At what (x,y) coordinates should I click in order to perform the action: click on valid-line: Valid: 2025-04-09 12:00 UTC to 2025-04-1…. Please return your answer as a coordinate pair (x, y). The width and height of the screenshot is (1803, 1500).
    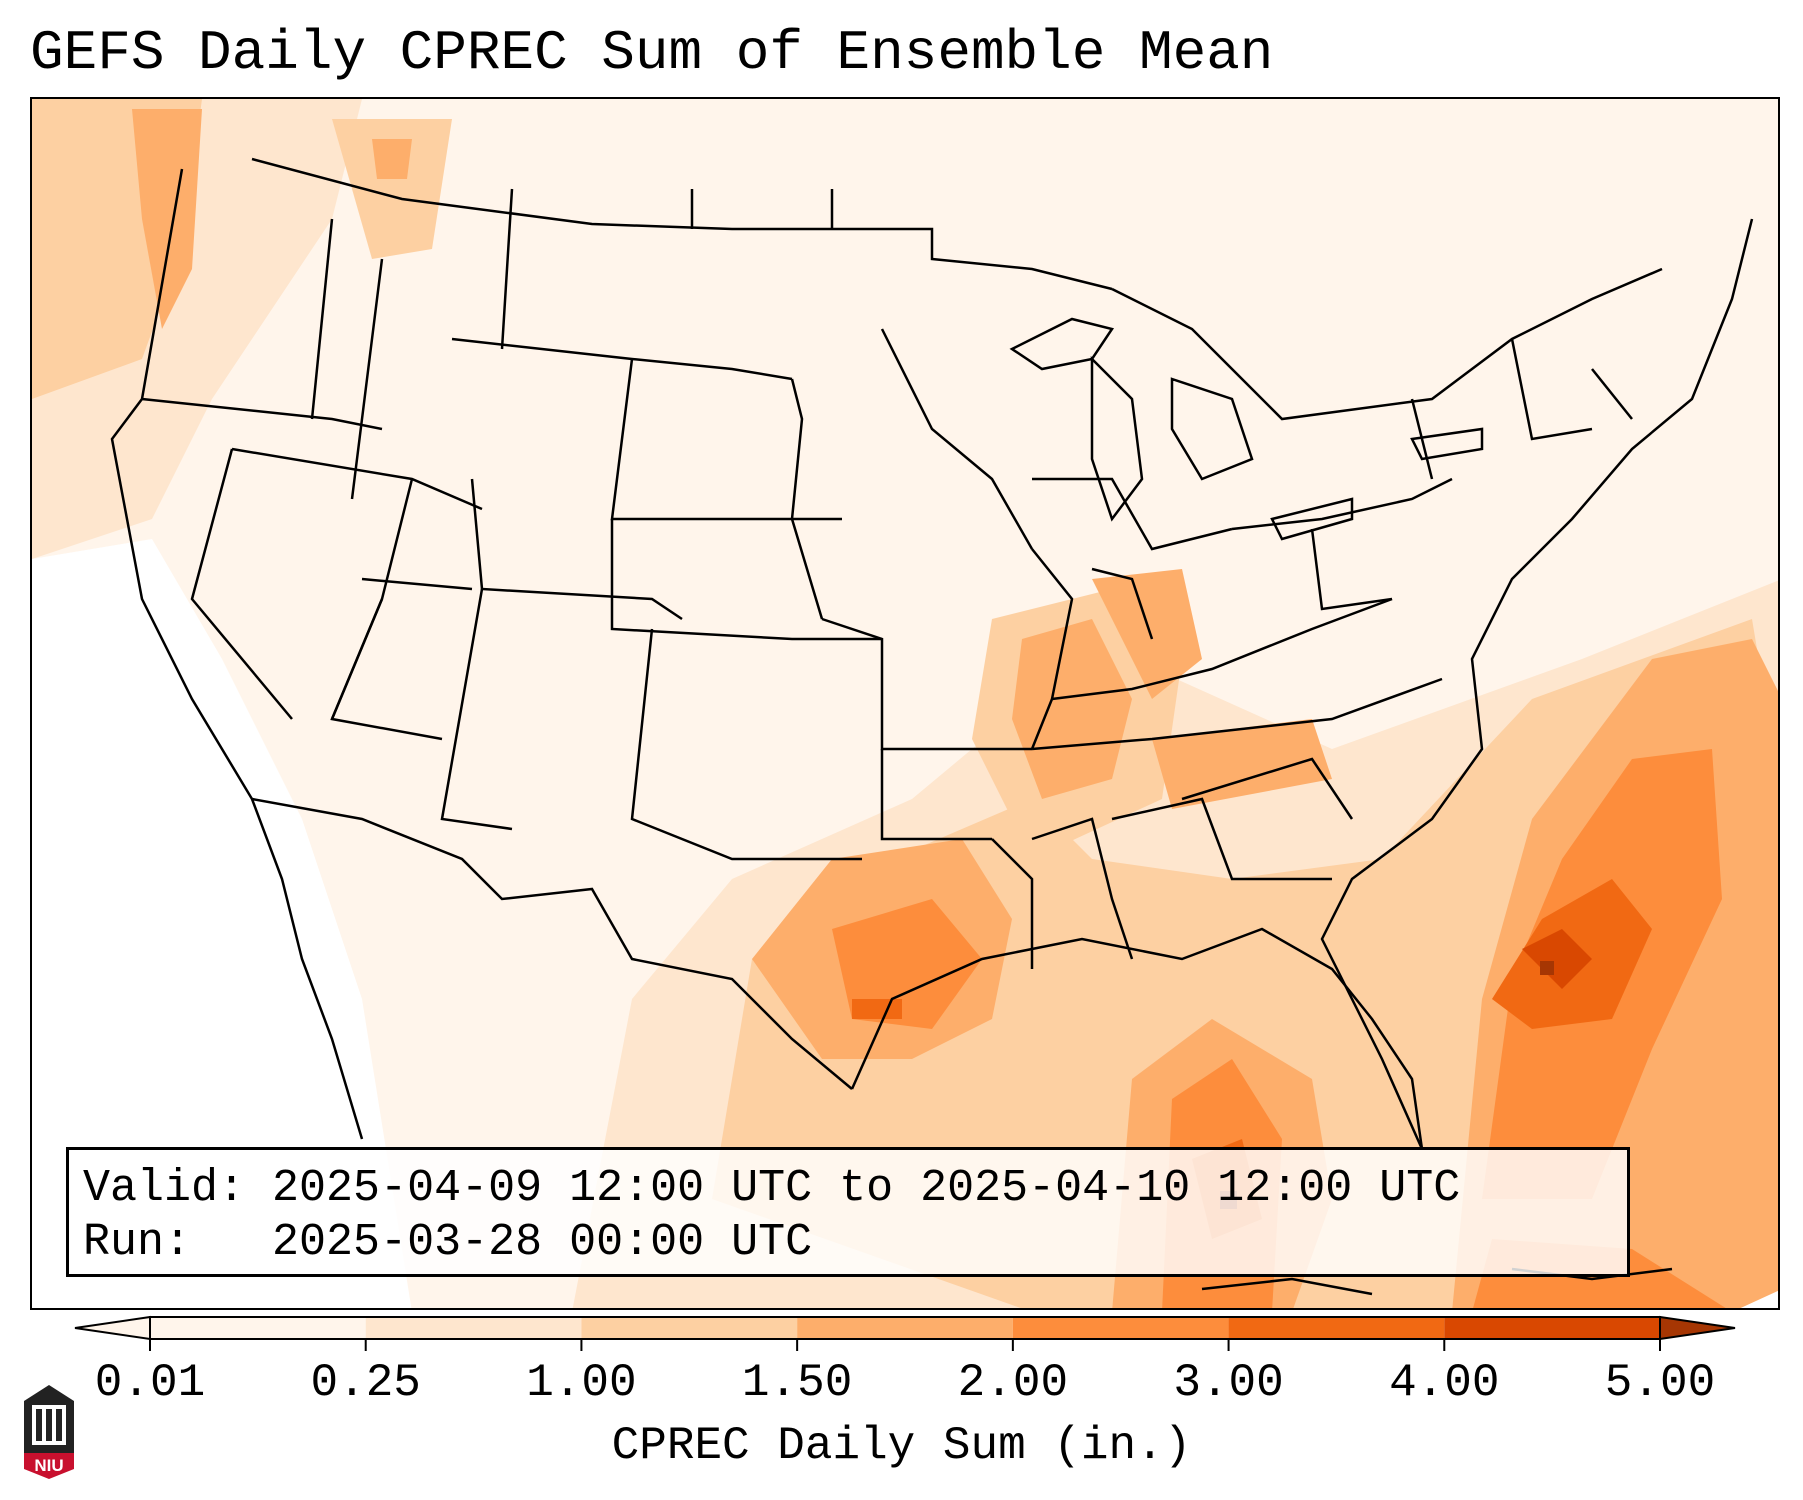
    Looking at the image, I should click on (848, 1189).